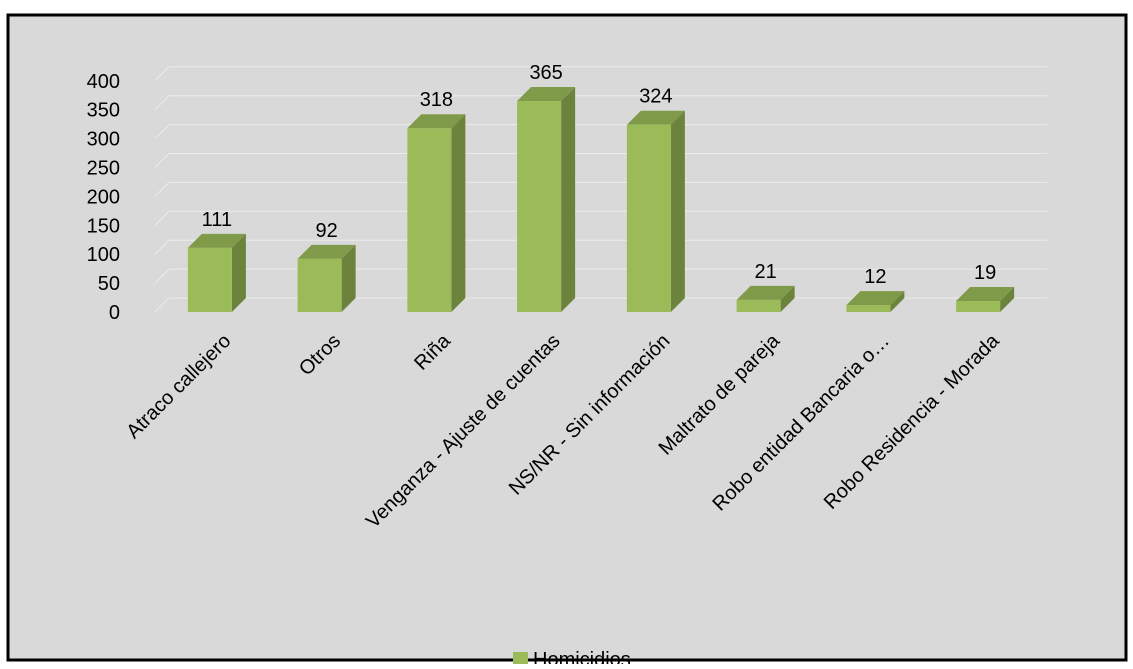  What do you see at coordinates (217, 220) in the screenshot?
I see `data-label: 111` at bounding box center [217, 220].